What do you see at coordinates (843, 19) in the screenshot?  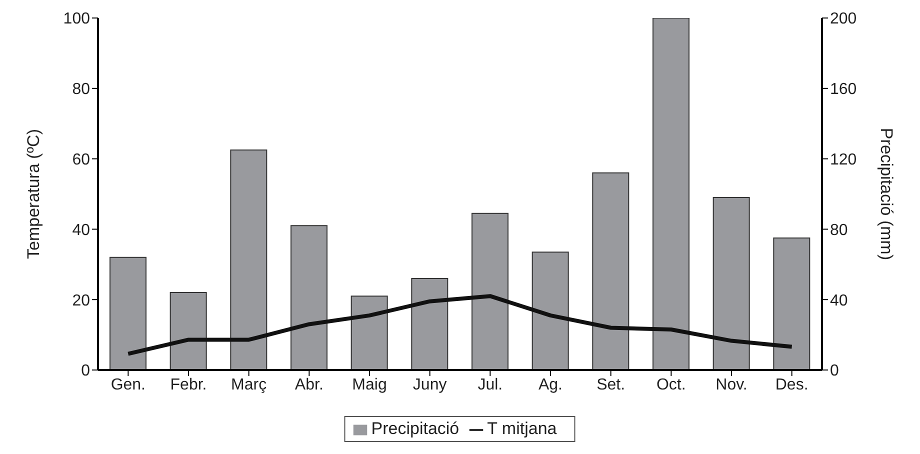 I see `y2-tick-label: 200` at bounding box center [843, 19].